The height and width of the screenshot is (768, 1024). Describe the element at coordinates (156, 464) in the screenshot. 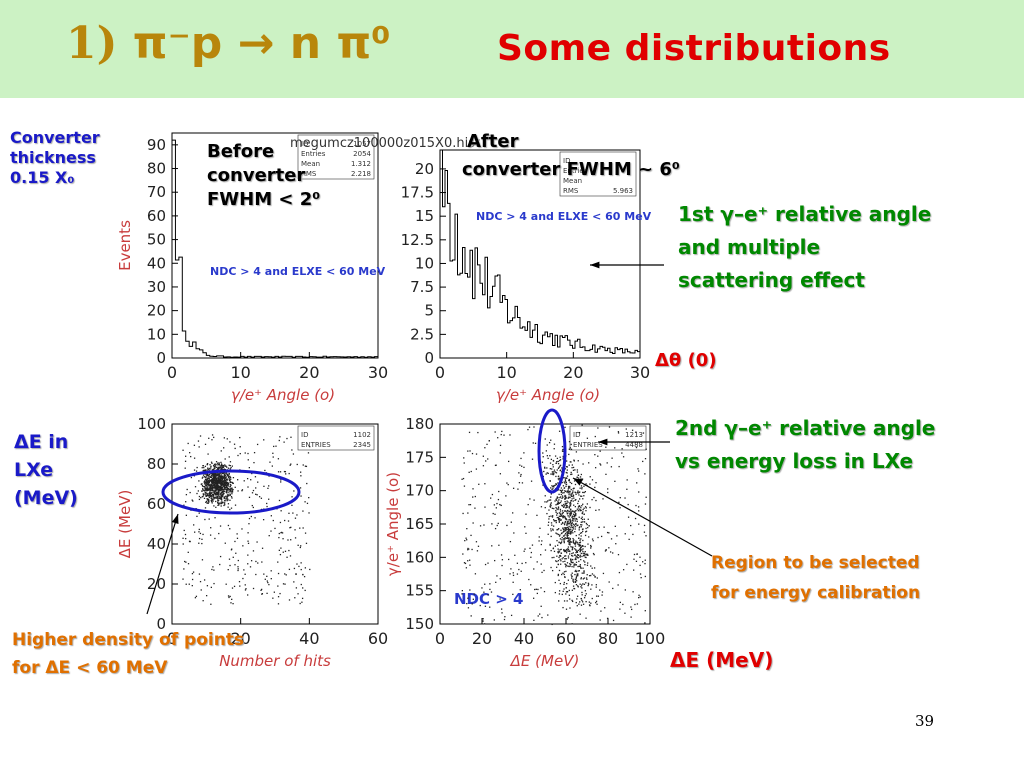

I see `y-tick-label: 80` at that location.